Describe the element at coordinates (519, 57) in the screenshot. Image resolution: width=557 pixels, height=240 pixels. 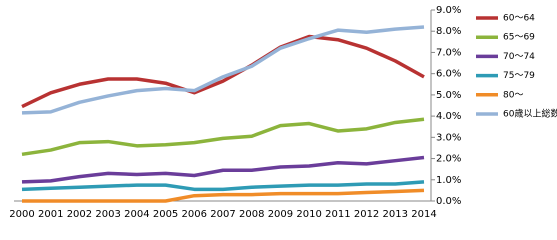
I see `legend-label: 70～74` at that location.